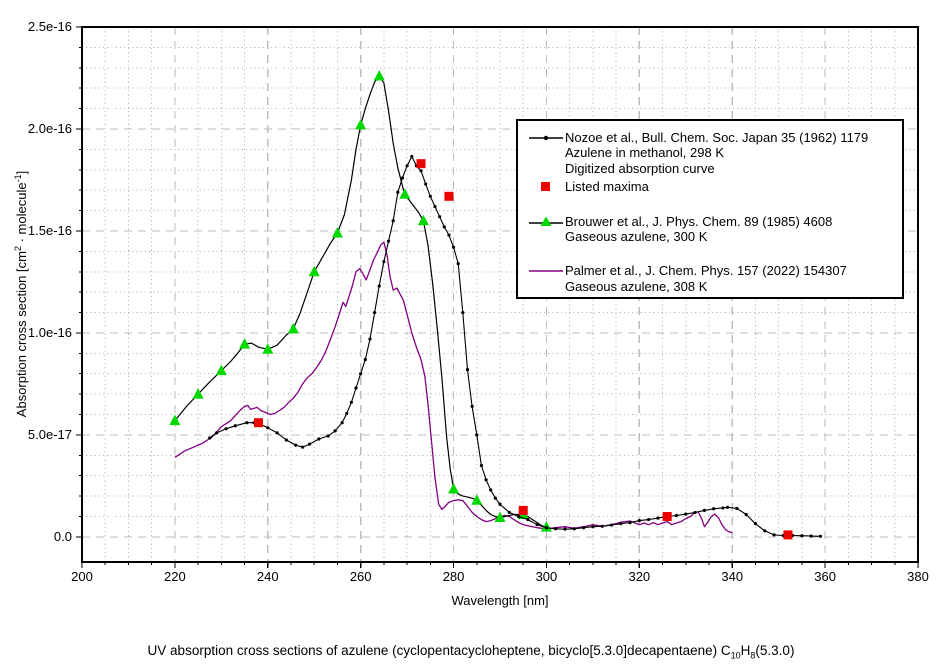 The width and height of the screenshot is (942, 668). Describe the element at coordinates (50, 332) in the screenshot. I see `y-tick-label: 1.0e-16` at that location.